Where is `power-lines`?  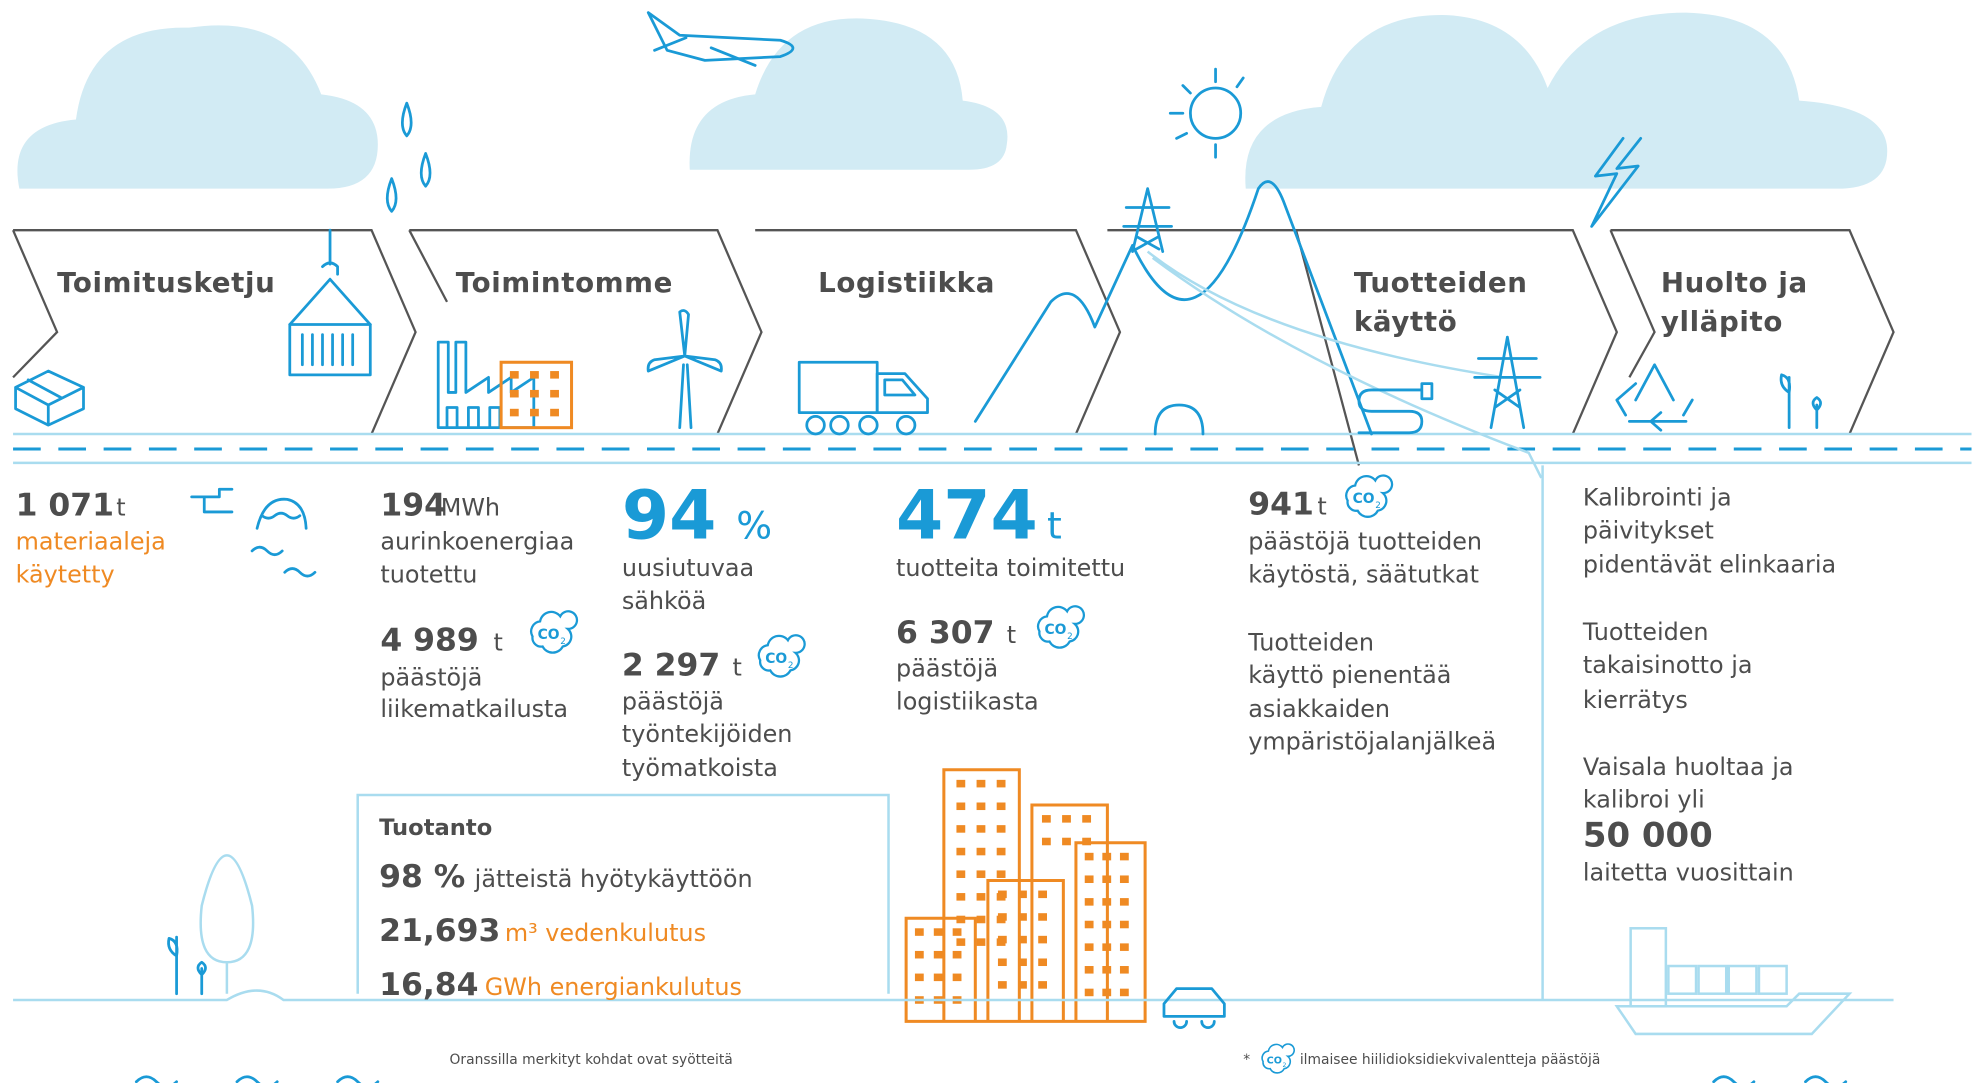 power-lines is located at coordinates (1344, 364).